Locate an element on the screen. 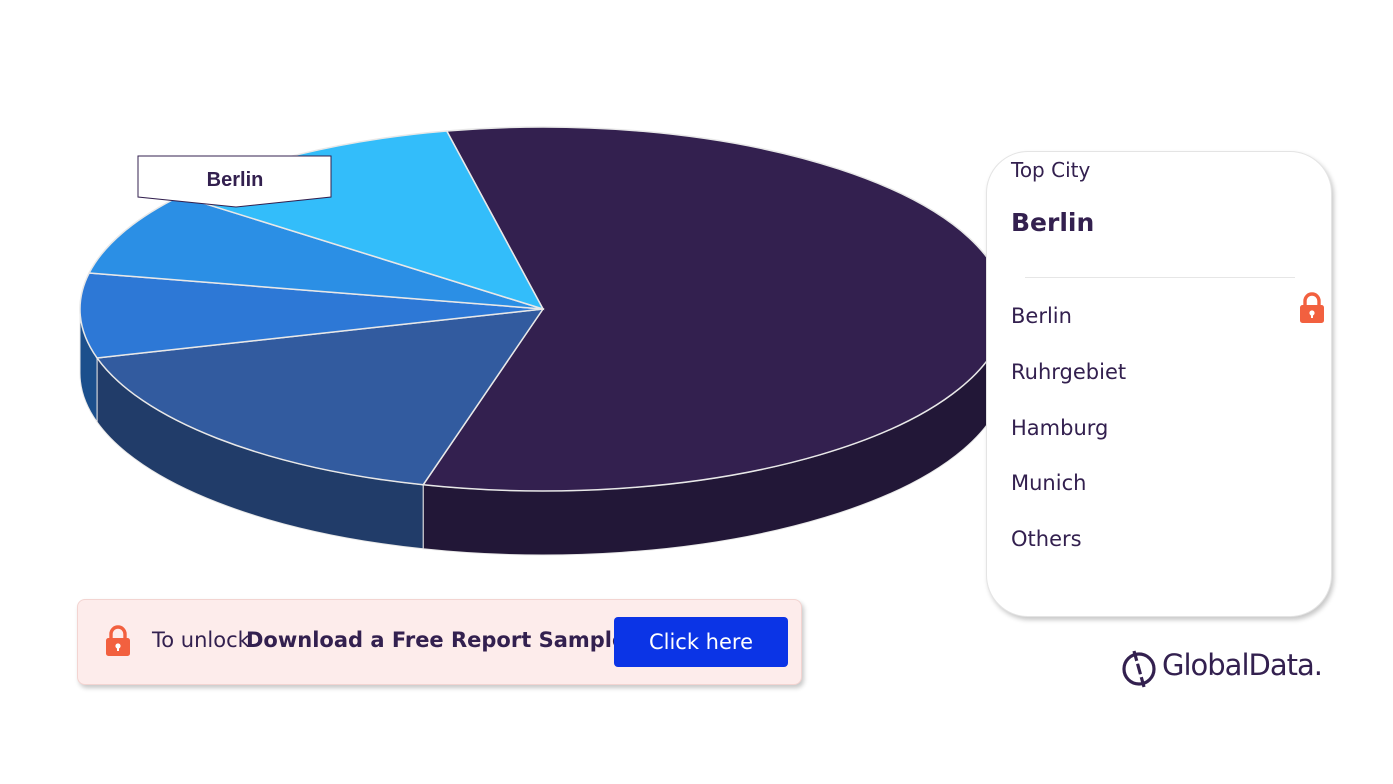  unlock-prefix-text: To unlock is located at coordinates (201, 640).